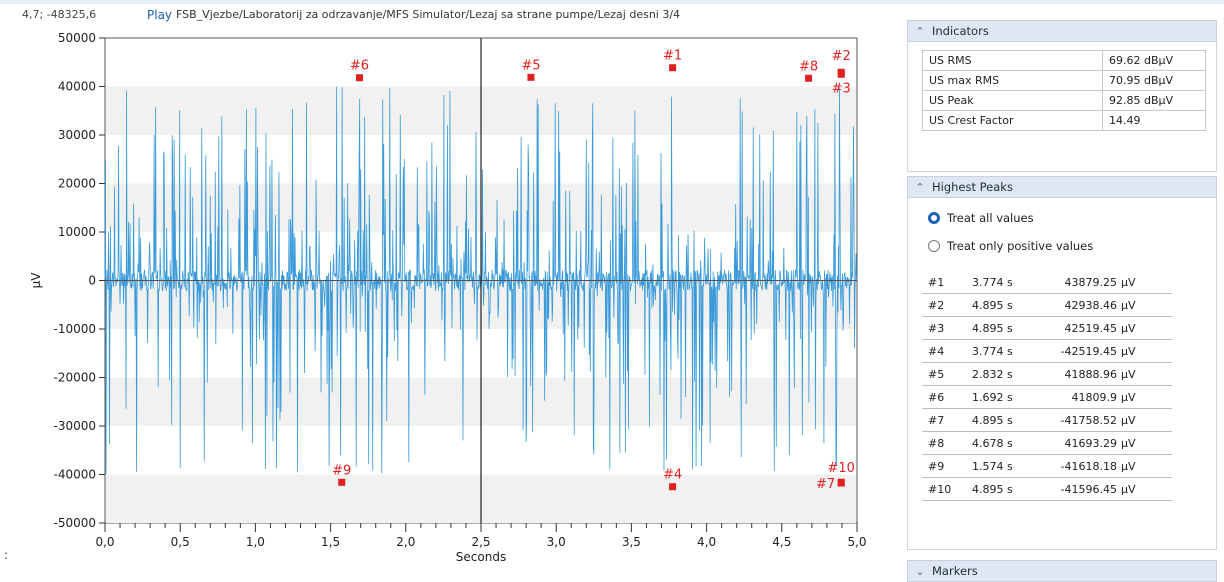 The height and width of the screenshot is (582, 1224). Describe the element at coordinates (1012, 100) in the screenshot. I see `indicator-label: US Peak` at that location.